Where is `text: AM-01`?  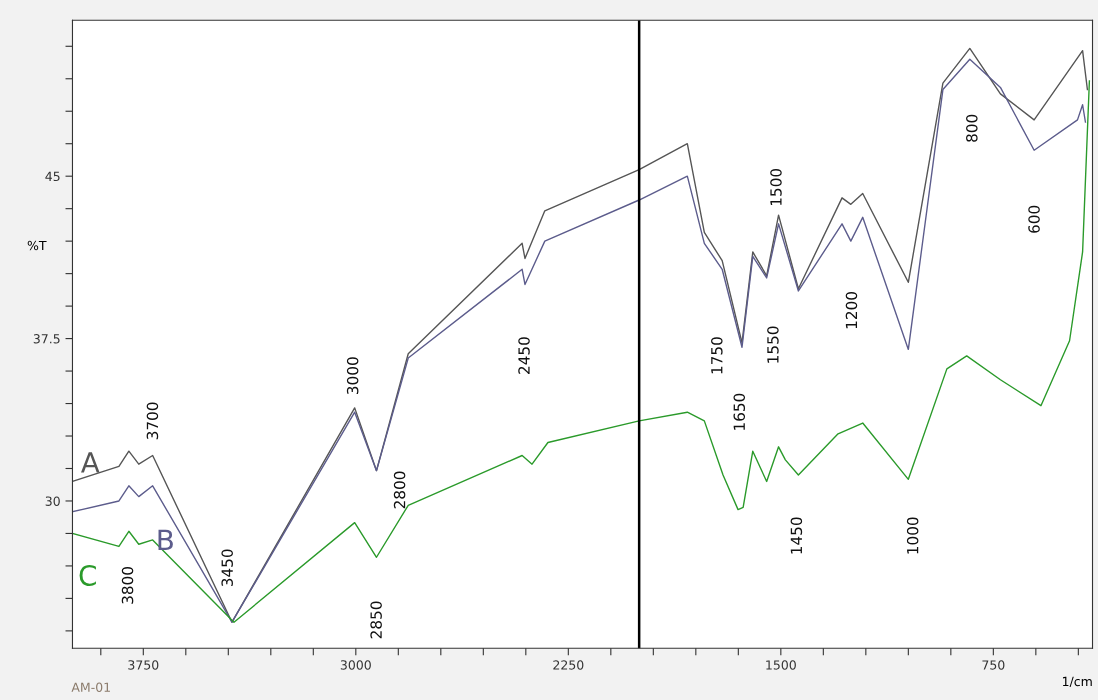 text: AM-01 is located at coordinates (90, 687).